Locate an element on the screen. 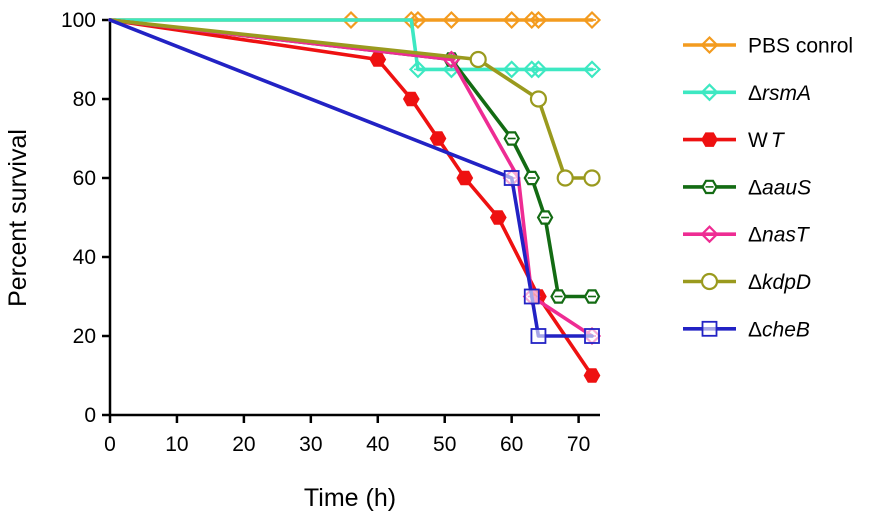 The width and height of the screenshot is (886, 517). legend-item--marker-shape is located at coordinates (709, 45).